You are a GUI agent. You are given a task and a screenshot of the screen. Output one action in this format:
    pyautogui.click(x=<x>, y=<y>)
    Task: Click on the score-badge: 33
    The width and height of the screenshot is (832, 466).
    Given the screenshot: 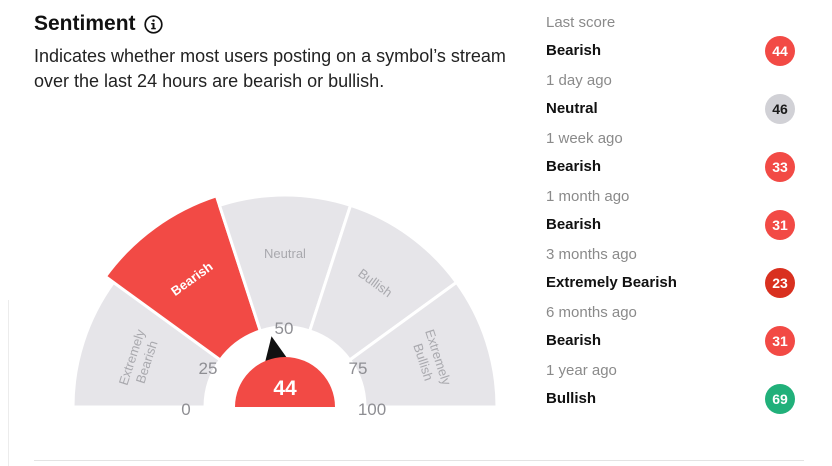 What is the action you would take?
    pyautogui.click(x=780, y=167)
    